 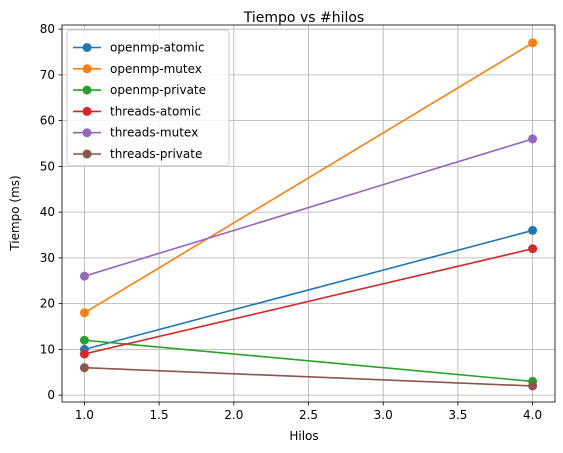 What do you see at coordinates (47, 304) in the screenshot?
I see `y-tick-label: 20` at bounding box center [47, 304].